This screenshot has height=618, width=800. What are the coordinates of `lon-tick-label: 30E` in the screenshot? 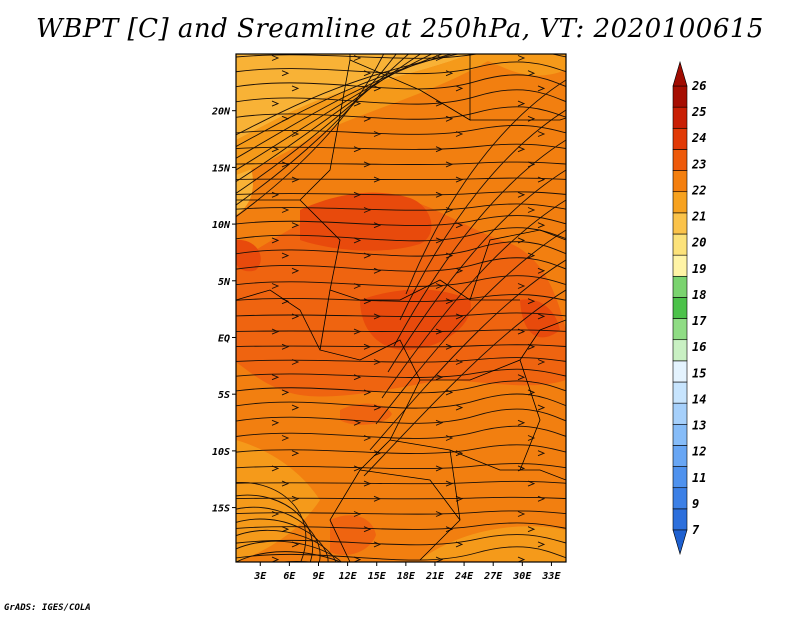 It's located at (522, 576).